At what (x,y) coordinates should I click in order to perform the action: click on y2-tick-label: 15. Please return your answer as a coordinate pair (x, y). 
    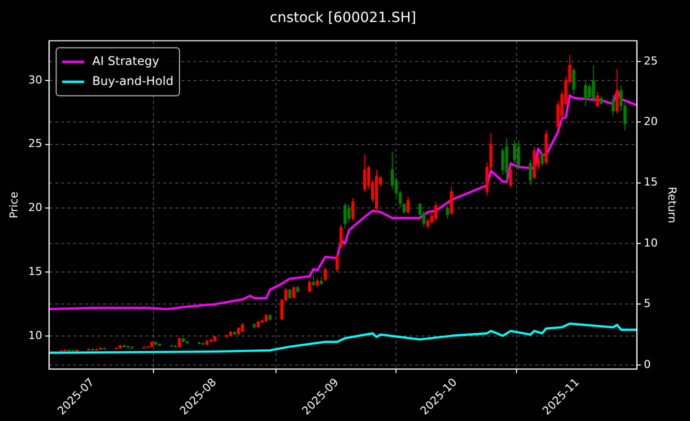
    Looking at the image, I should click on (651, 182).